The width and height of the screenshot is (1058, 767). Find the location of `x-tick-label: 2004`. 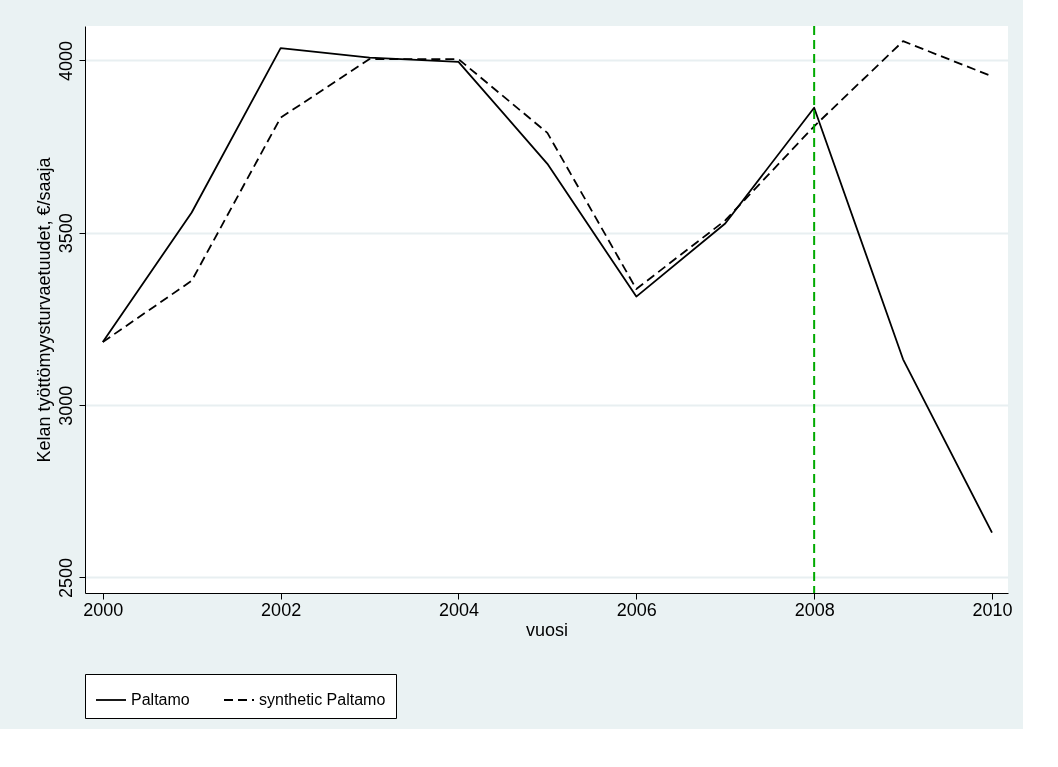

x-tick-label: 2004 is located at coordinates (458, 609).